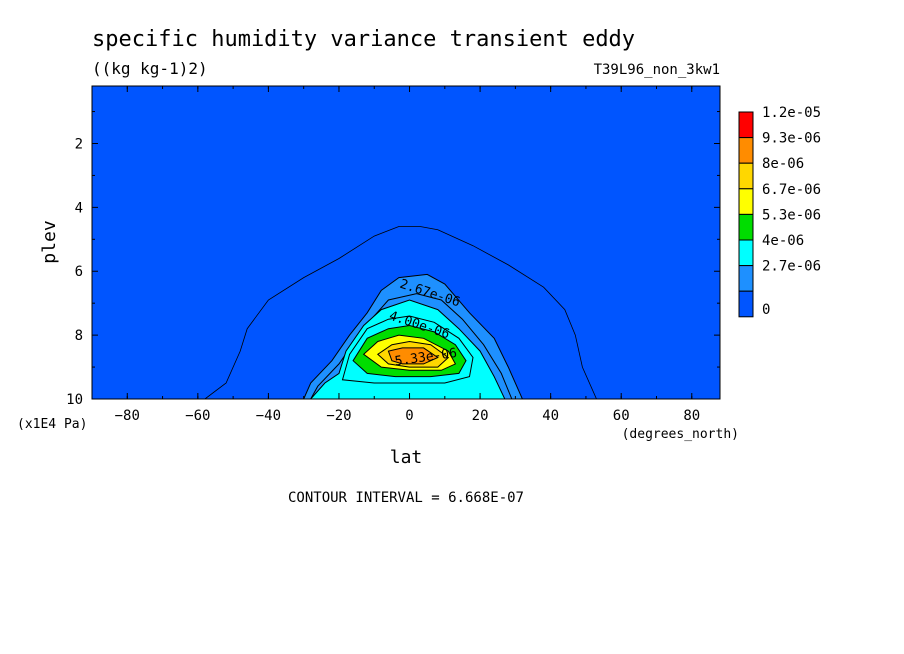 The width and height of the screenshot is (904, 654). What do you see at coordinates (550, 416) in the screenshot?
I see `x-tick-label: 40` at bounding box center [550, 416].